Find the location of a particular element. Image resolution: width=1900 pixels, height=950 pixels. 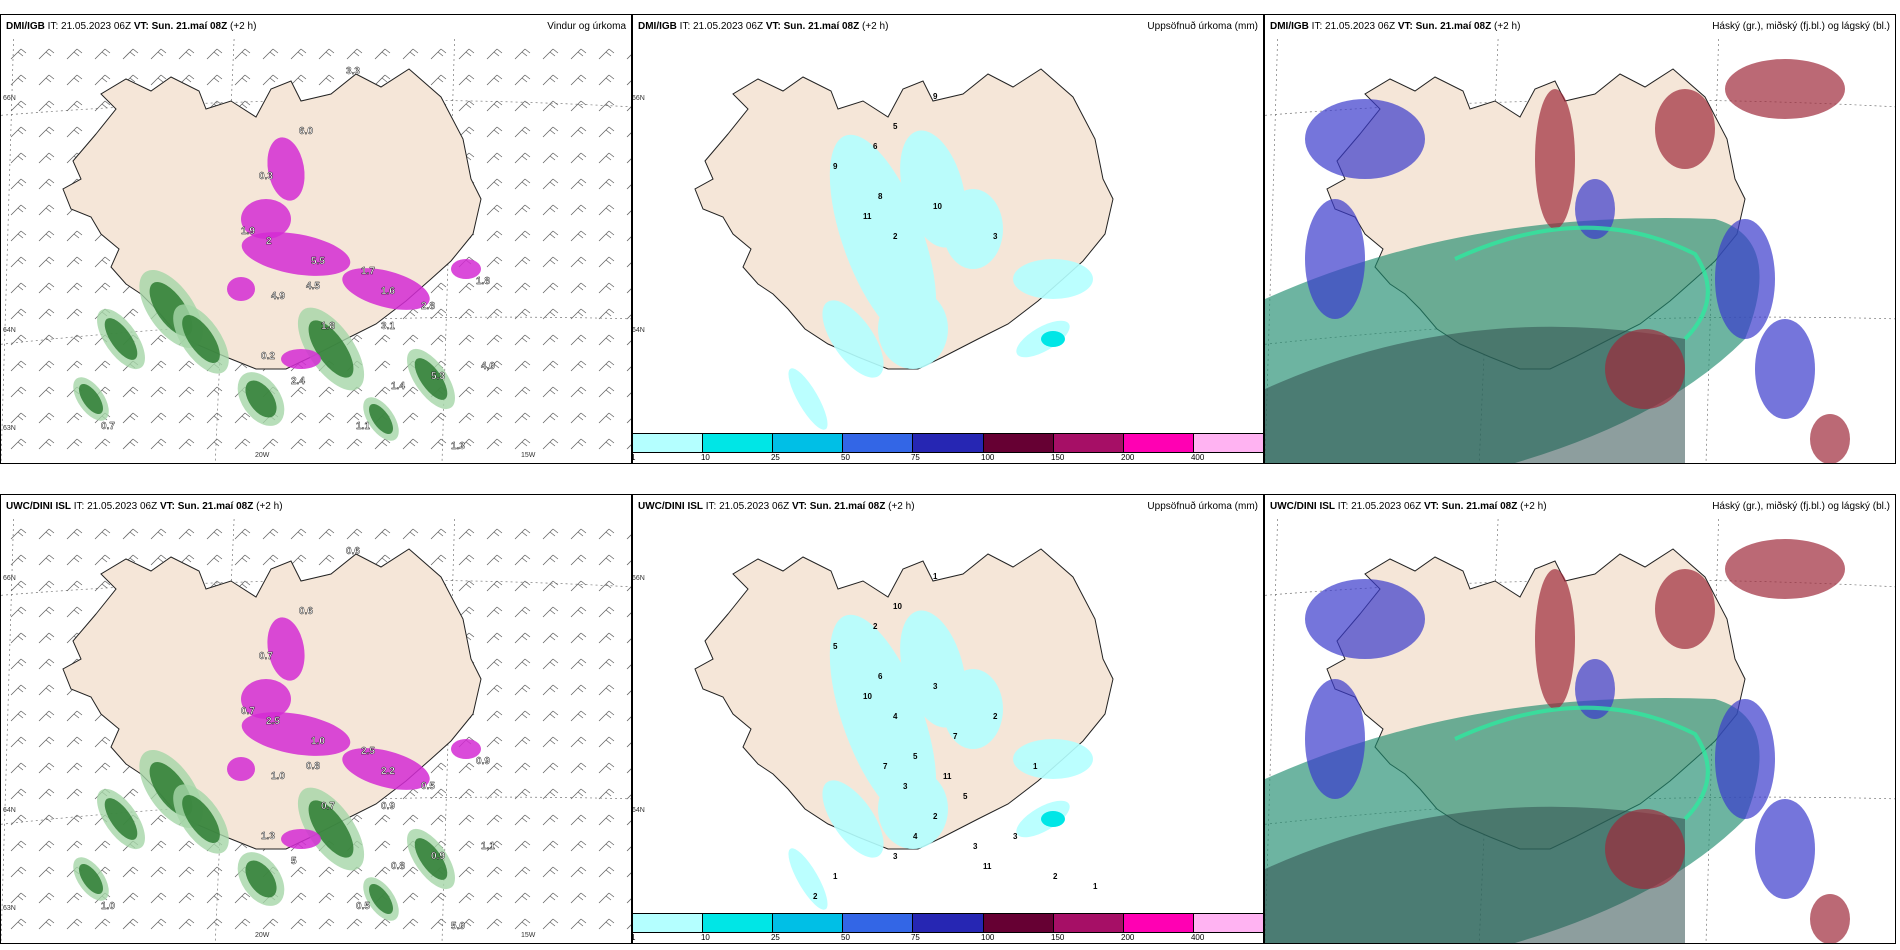

accum-value-labels: 9 5 6 9 8 11 10 2 3 is located at coordinates (915, 166).